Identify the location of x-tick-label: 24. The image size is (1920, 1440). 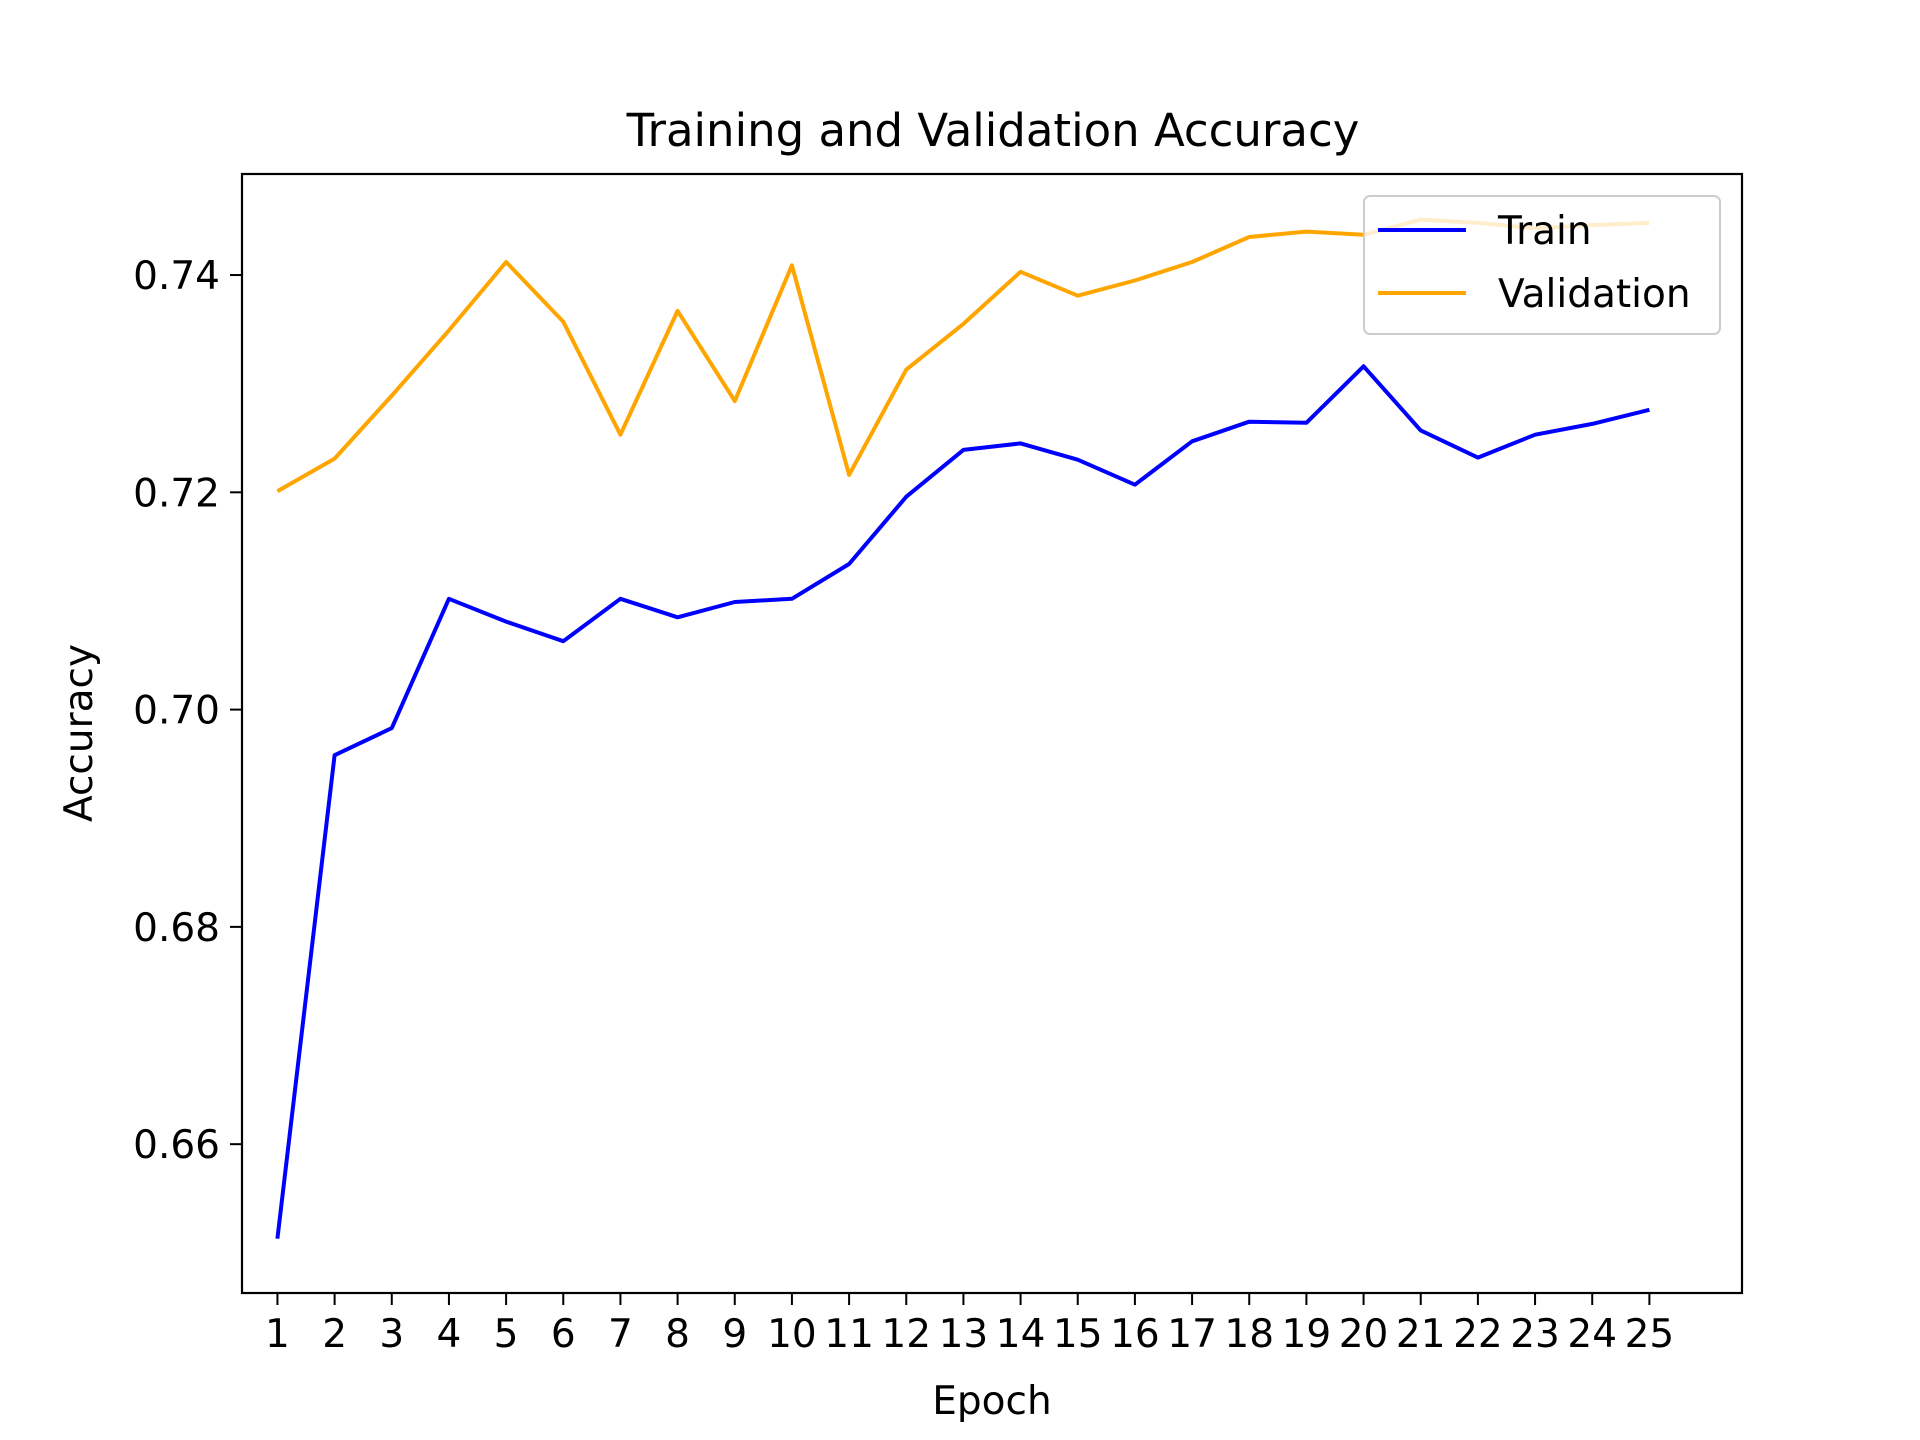
(1592, 1334).